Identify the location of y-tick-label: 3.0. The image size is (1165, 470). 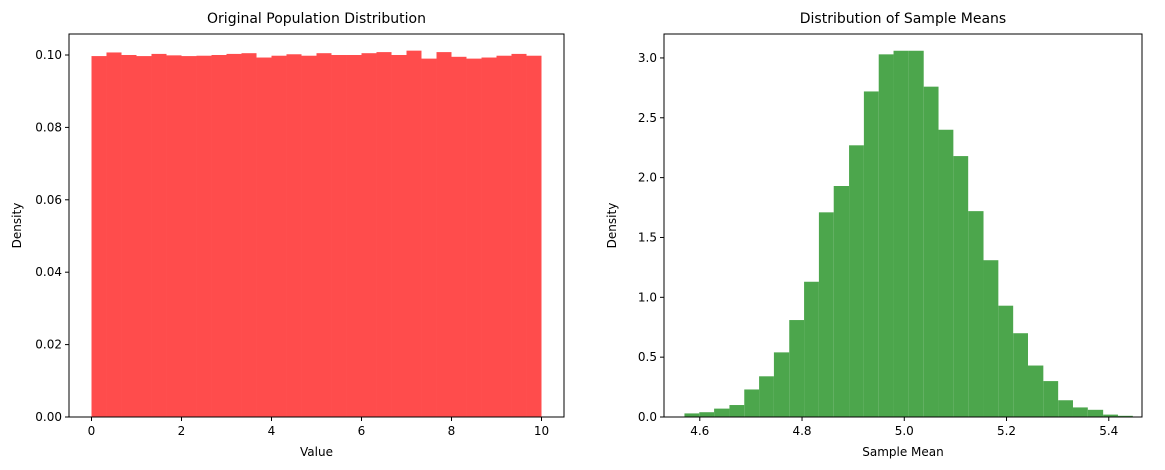
(647, 58).